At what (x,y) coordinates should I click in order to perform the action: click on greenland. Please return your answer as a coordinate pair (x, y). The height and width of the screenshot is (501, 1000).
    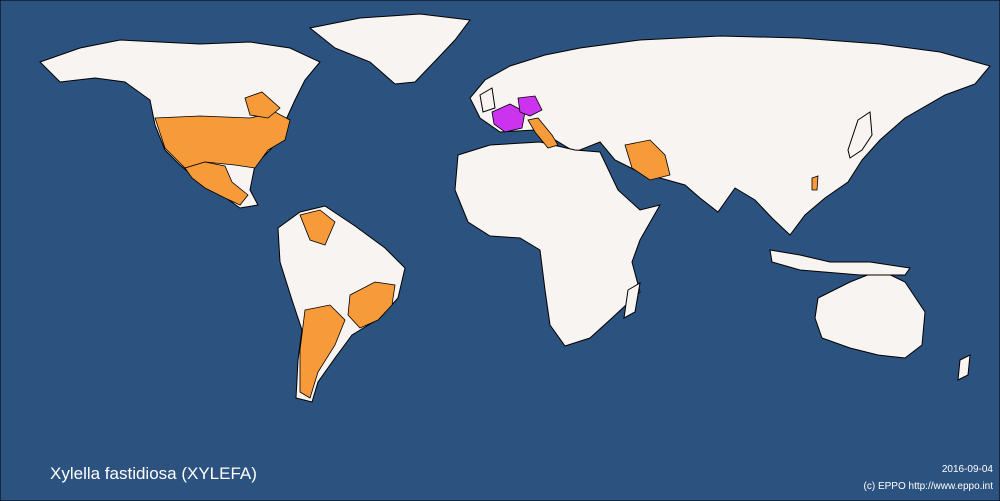
    Looking at the image, I should click on (389, 49).